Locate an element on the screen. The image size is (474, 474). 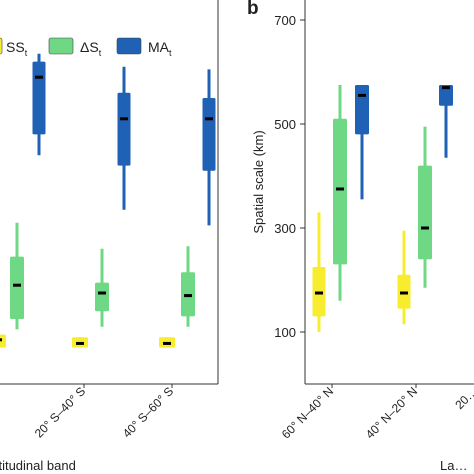
legend: SSt ΔSt MAt is located at coordinates (86, 47).